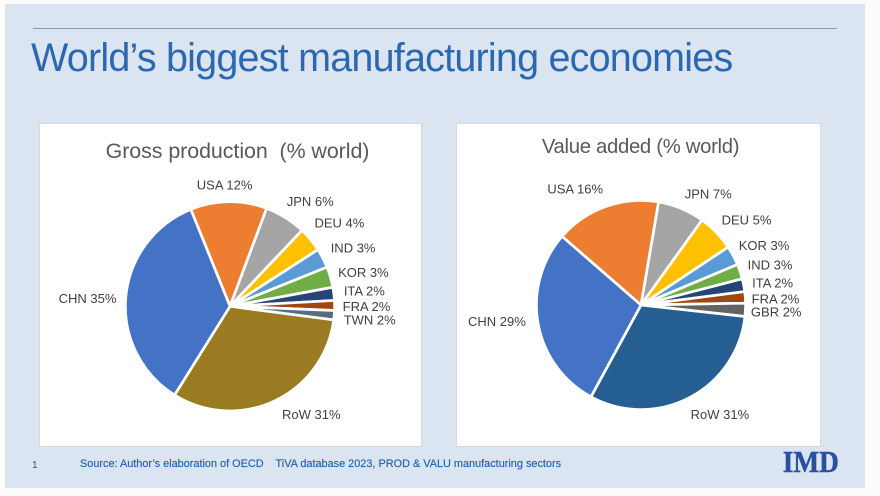 The width and height of the screenshot is (880, 496). What do you see at coordinates (708, 194) in the screenshot?
I see `svg-text: JPN 7%` at bounding box center [708, 194].